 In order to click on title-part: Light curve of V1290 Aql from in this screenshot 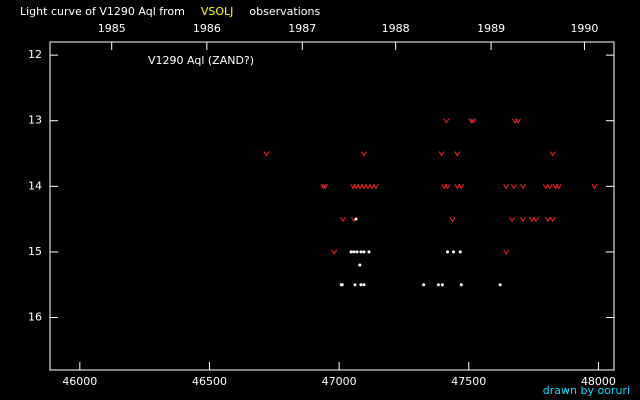, I will do `click(102, 11)`.